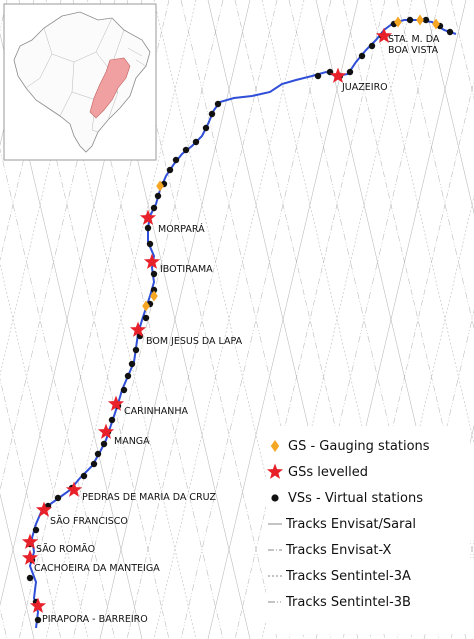 The width and height of the screenshot is (474, 639). I want to click on town-label-manga: MANGA, so click(132, 441).